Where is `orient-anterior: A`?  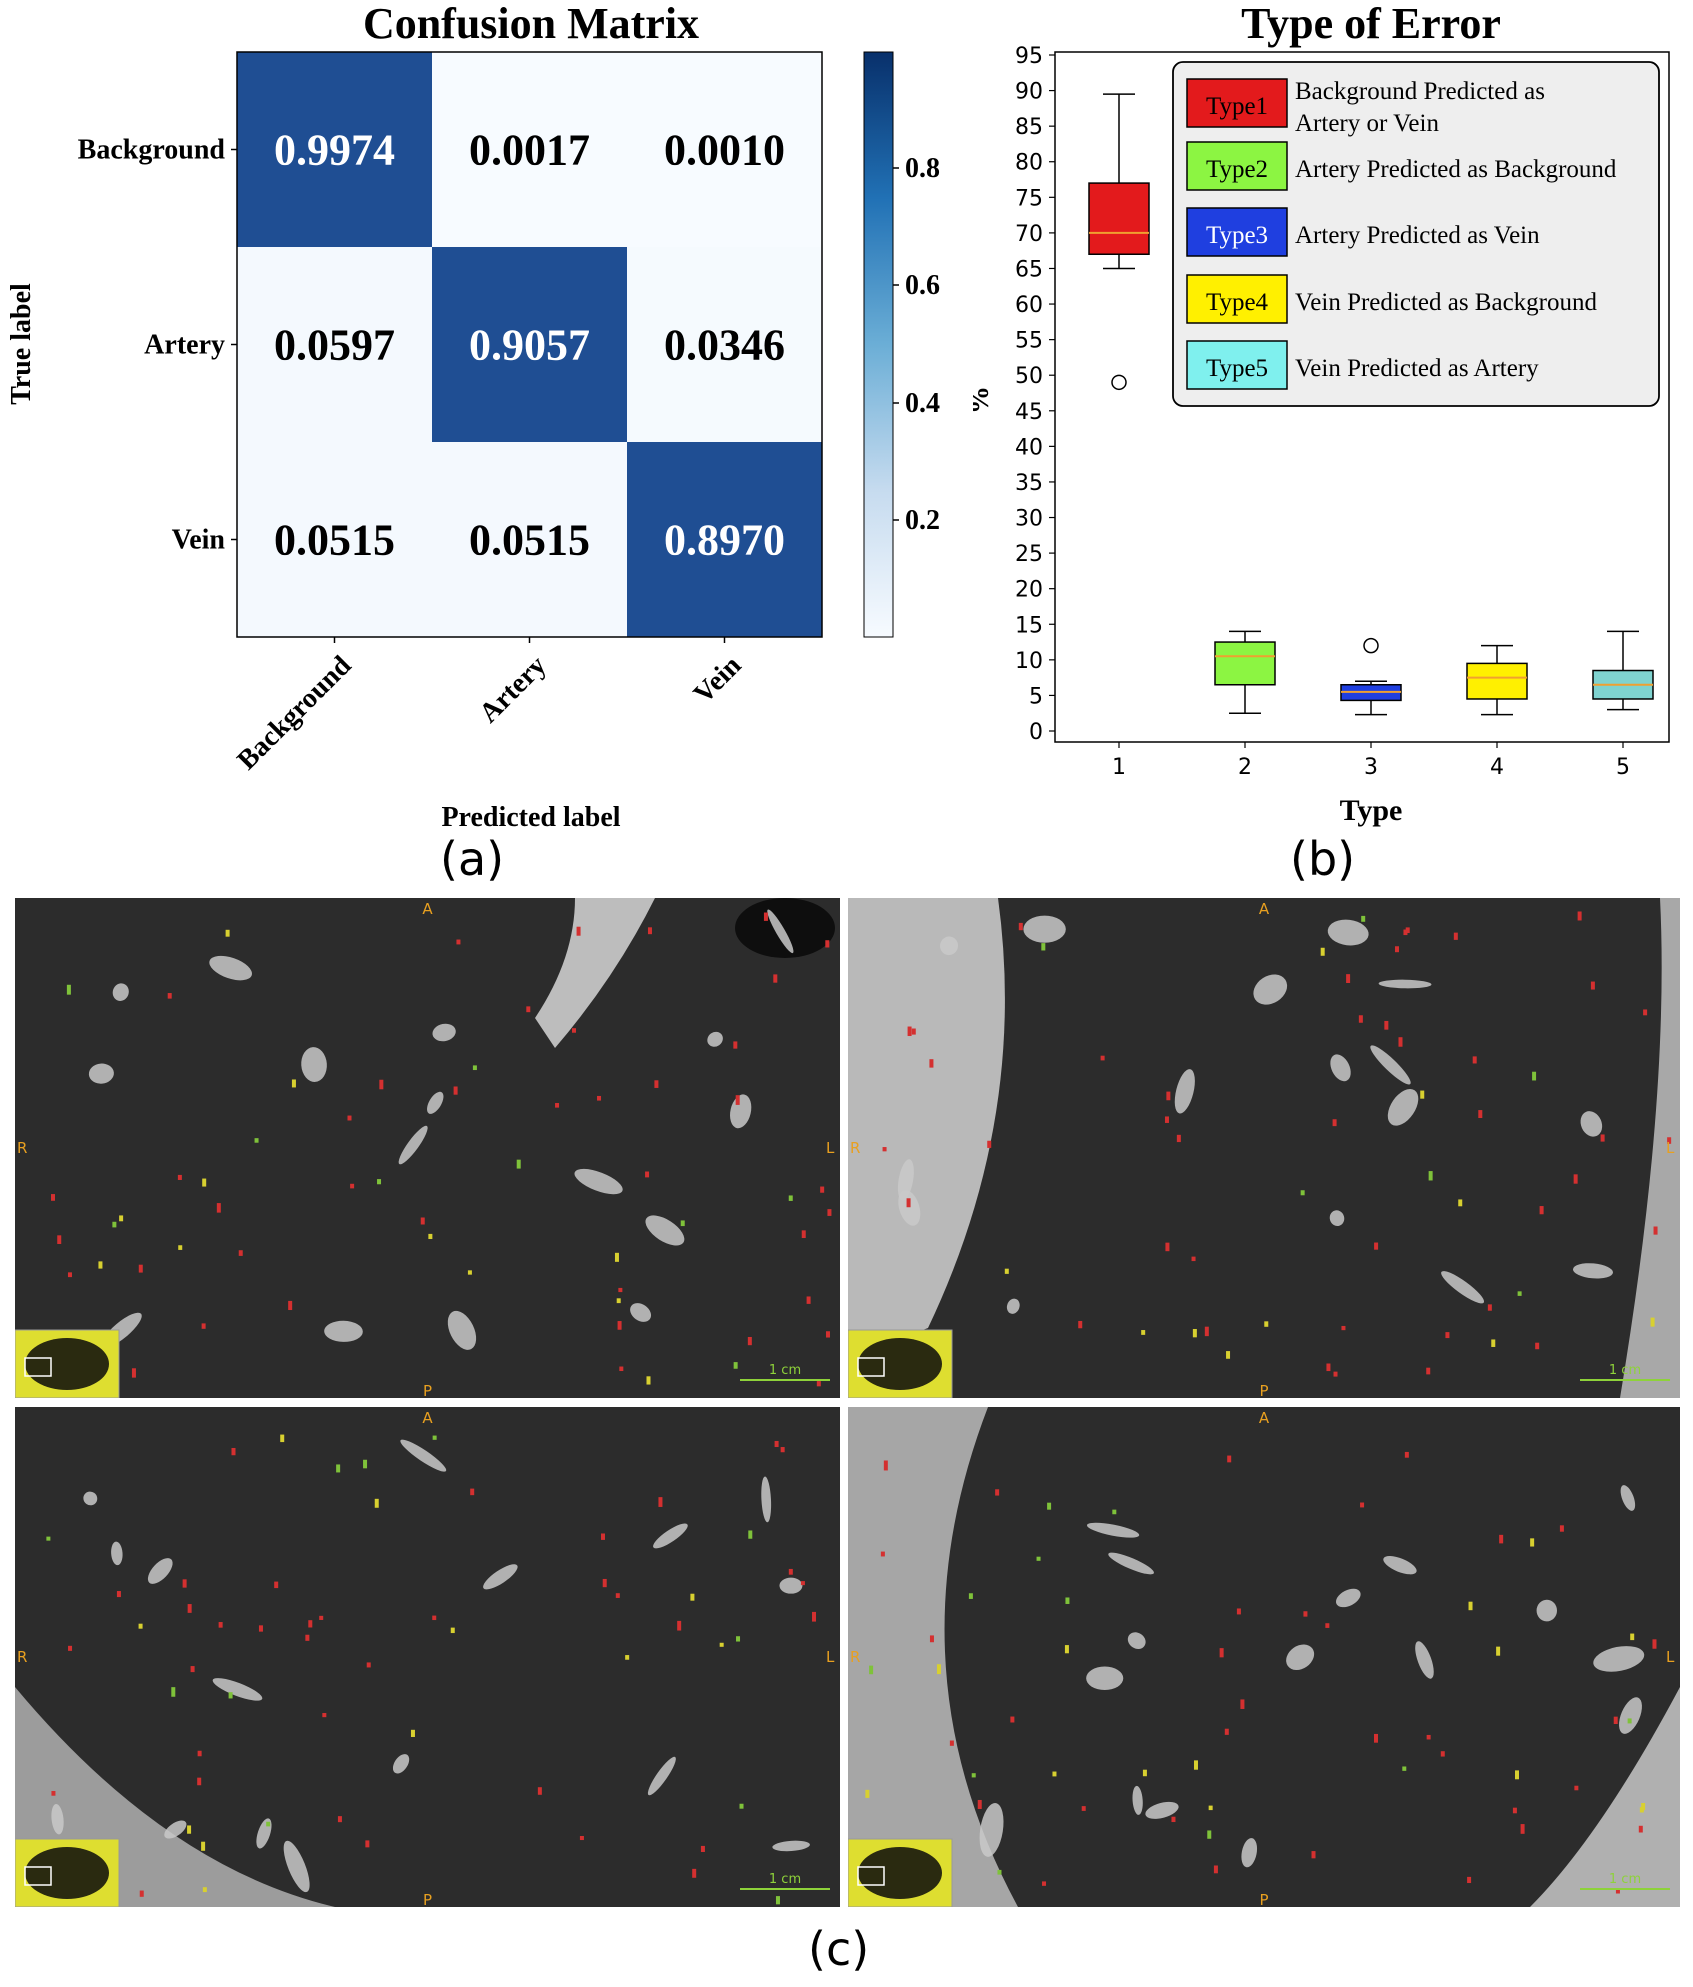
orient-anterior: A is located at coordinates (1264, 909).